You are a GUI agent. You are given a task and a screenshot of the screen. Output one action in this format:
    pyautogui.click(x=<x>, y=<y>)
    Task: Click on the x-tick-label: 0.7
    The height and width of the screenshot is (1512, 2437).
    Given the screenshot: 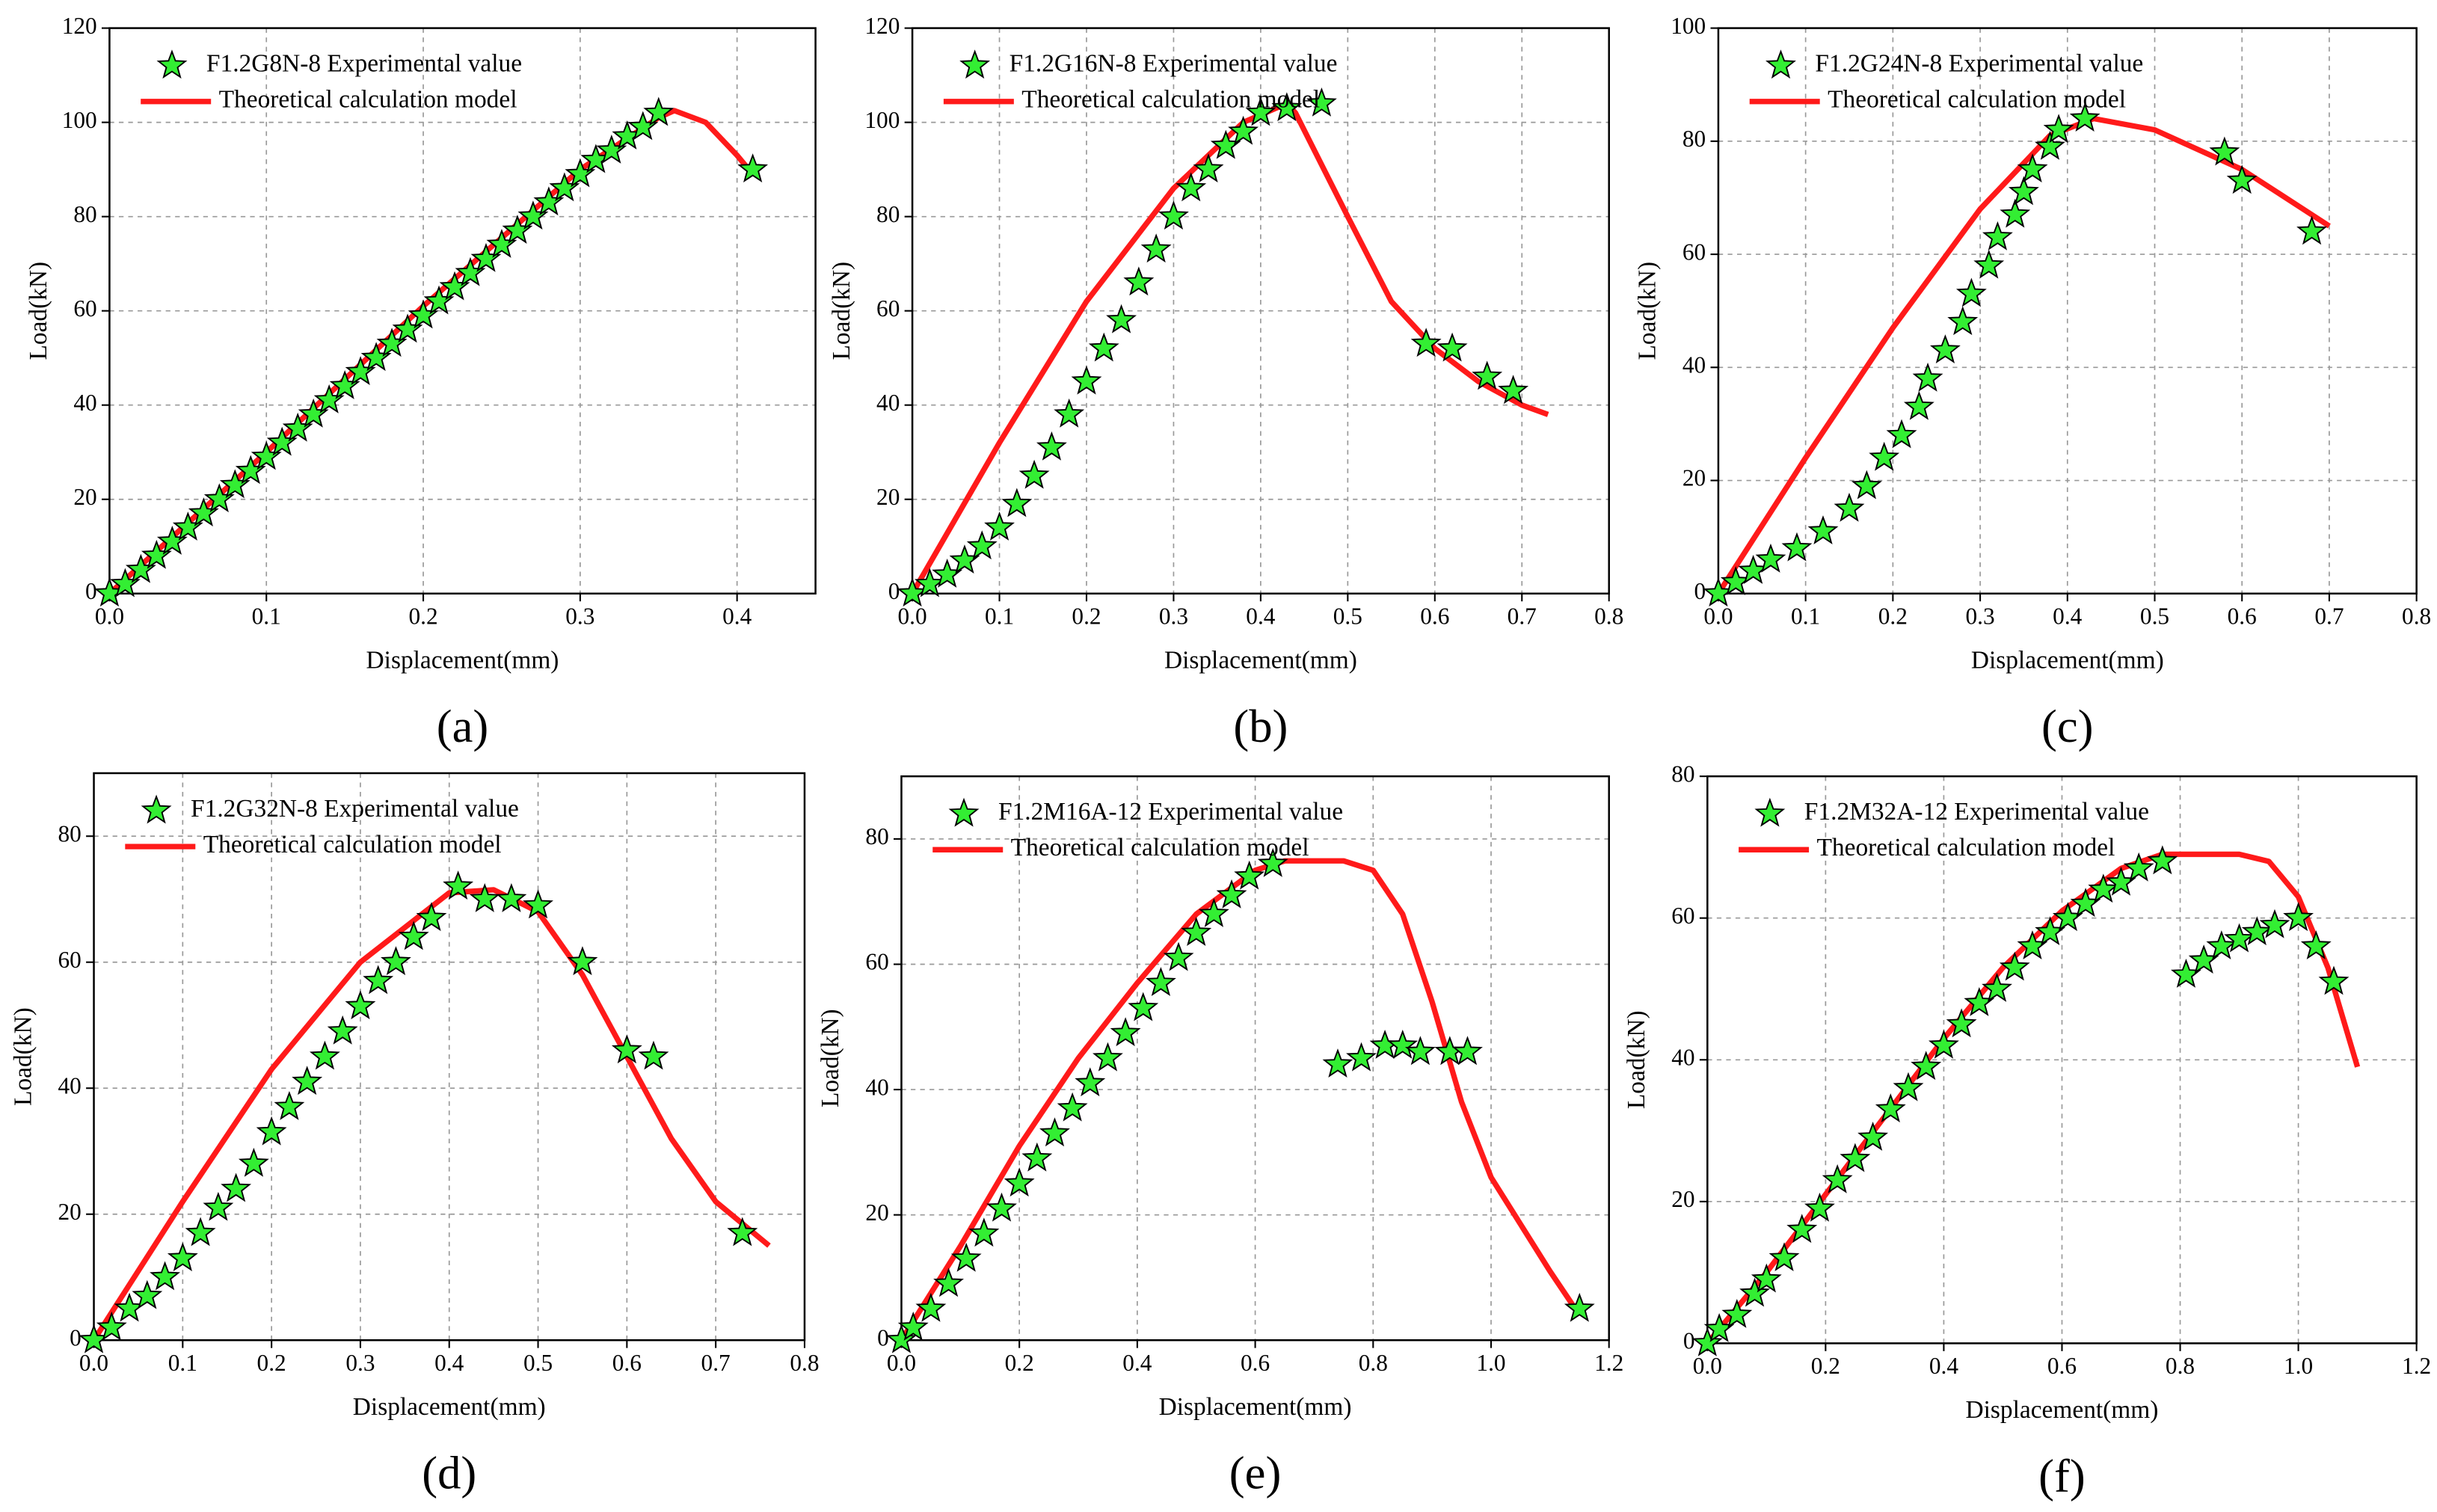 What is the action you would take?
    pyautogui.click(x=1522, y=616)
    